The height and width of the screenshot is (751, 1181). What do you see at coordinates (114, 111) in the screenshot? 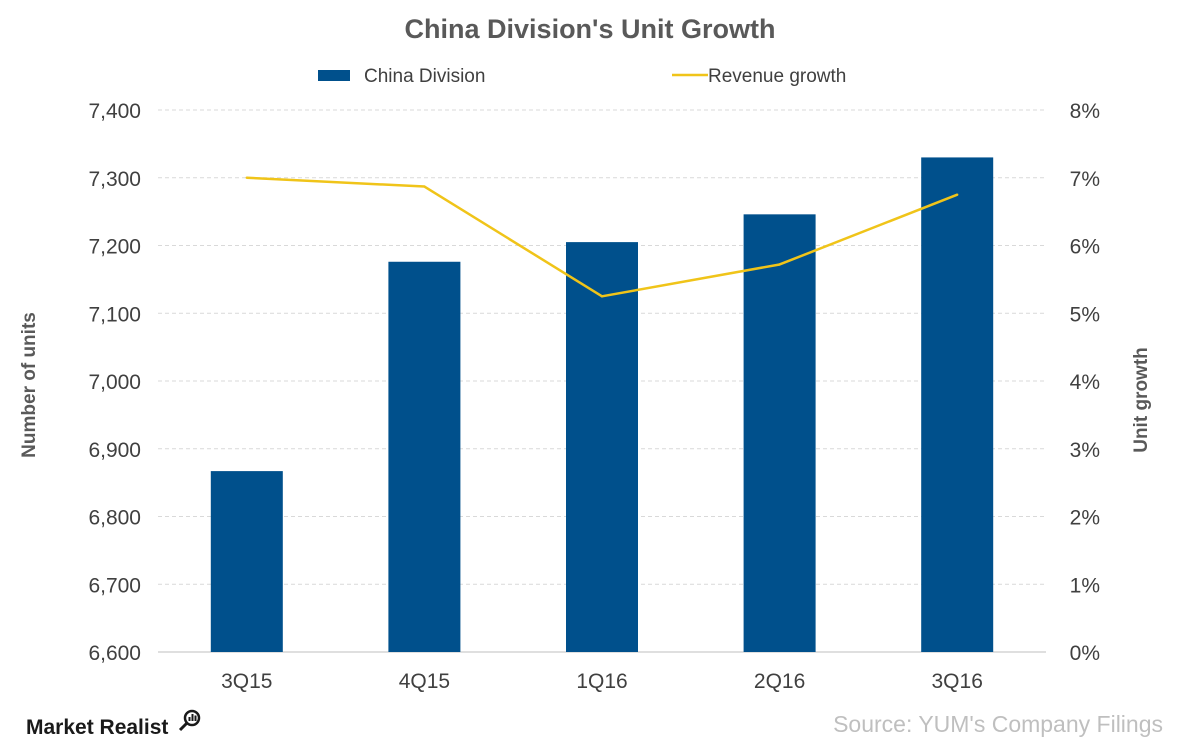
I see `y-tick-label: 7,400` at bounding box center [114, 111].